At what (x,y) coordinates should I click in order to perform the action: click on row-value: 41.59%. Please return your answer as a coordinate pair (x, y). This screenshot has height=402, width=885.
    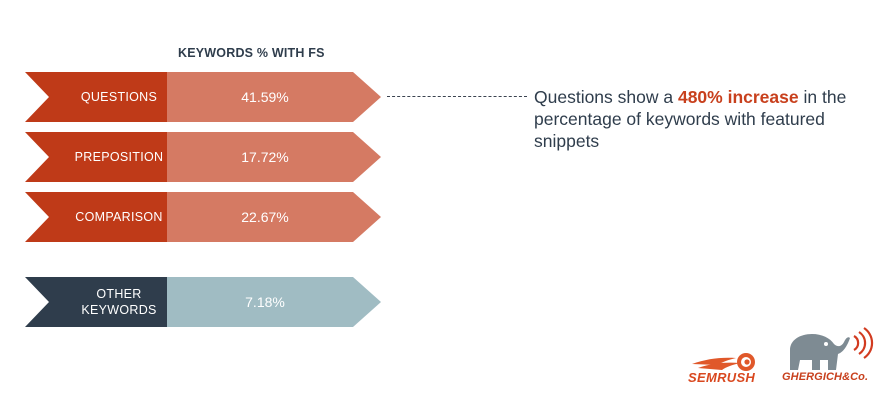
    Looking at the image, I should click on (265, 97).